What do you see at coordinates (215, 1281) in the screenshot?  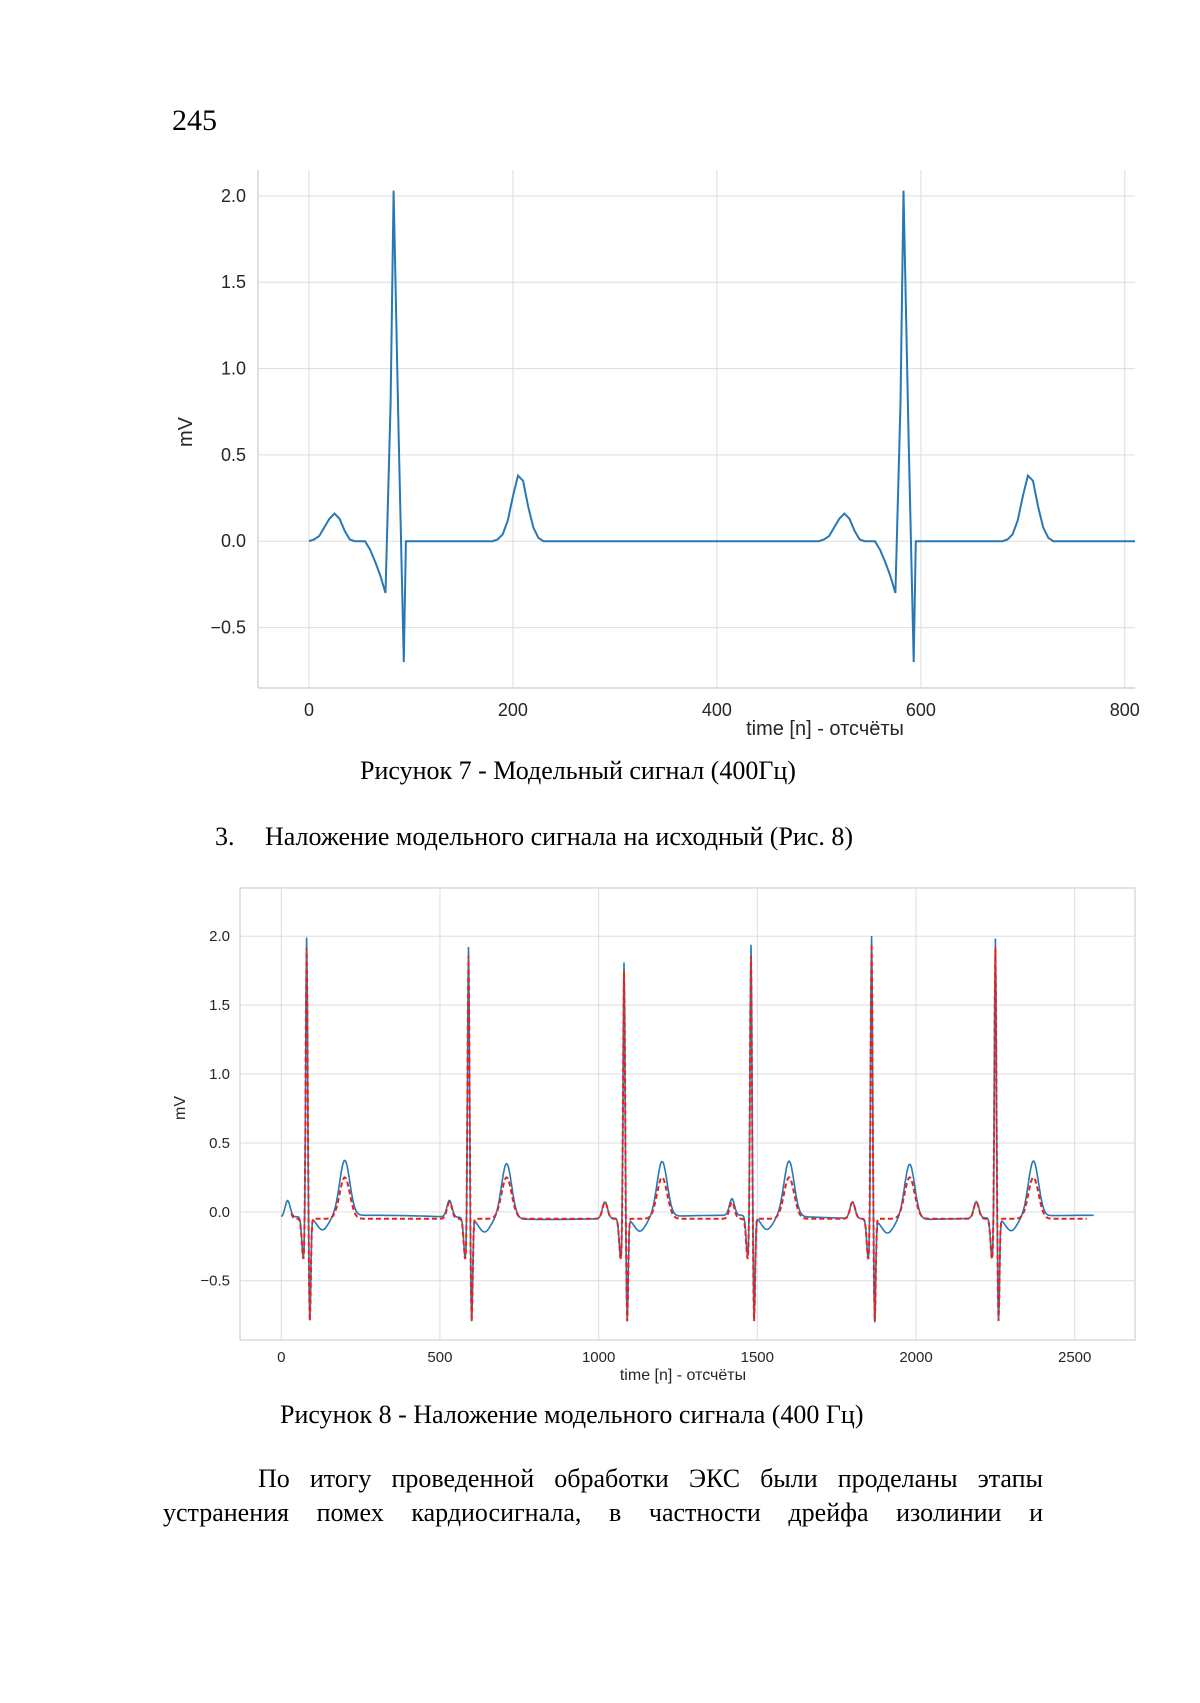 I see `figure-8-y-tick-label: −0.5` at bounding box center [215, 1281].